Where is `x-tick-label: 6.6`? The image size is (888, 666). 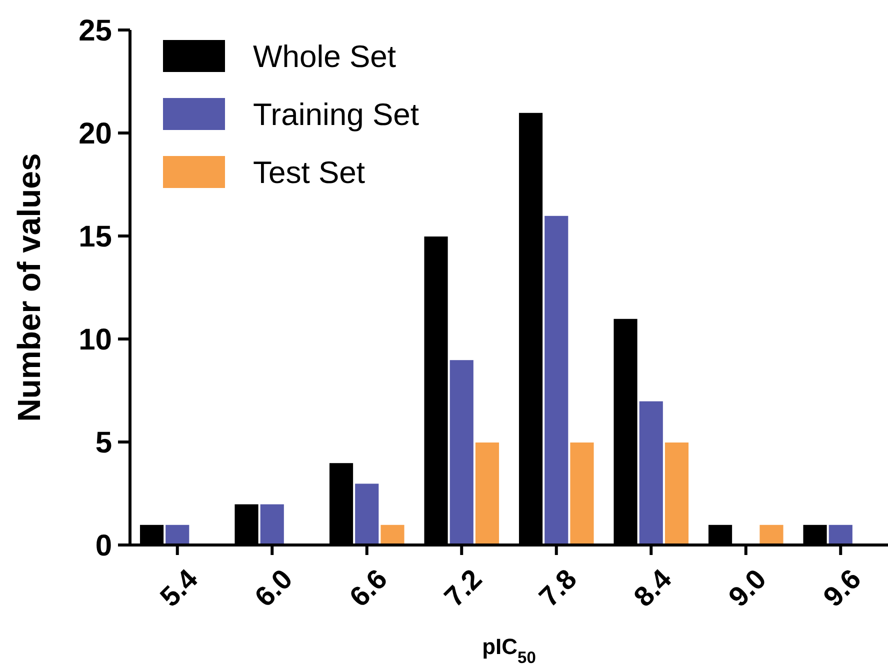
x-tick-label: 6.6 is located at coordinates (368, 588).